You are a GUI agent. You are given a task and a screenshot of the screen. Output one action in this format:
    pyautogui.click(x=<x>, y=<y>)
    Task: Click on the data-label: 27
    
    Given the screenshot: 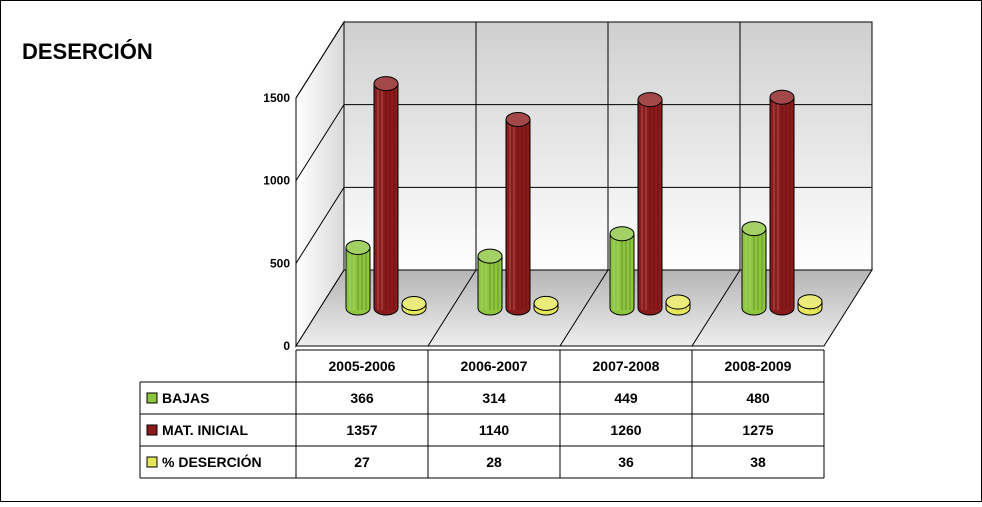 What is the action you would take?
    pyautogui.click(x=362, y=462)
    